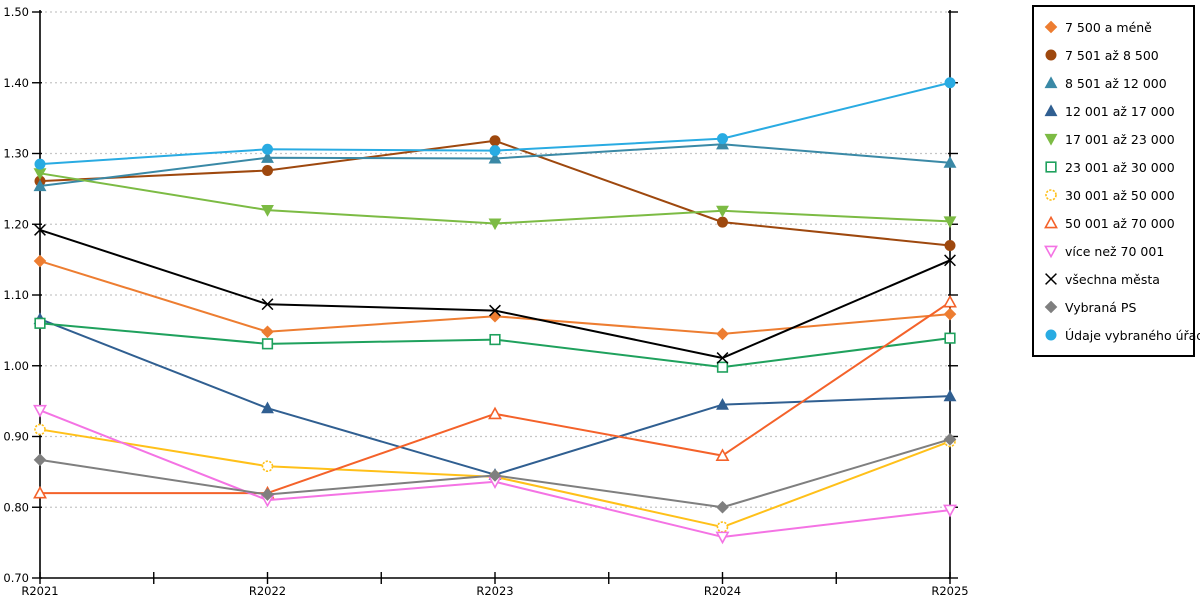 The image size is (1200, 600). Describe the element at coordinates (267, 170) in the screenshot. I see `data-point-size-7501-8500-R2022` at that location.